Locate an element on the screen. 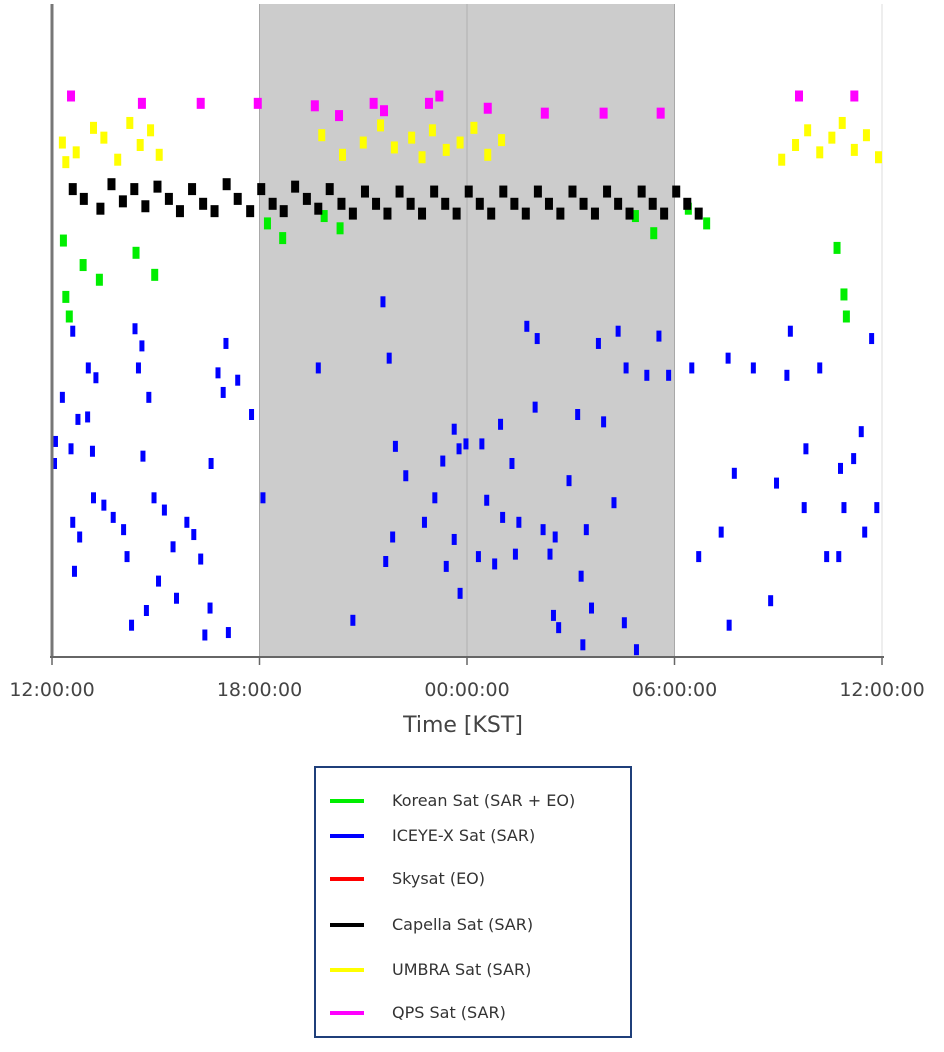 The image size is (944, 1052). x-tick-label-1: 12:00:00 is located at coordinates (51, 690).